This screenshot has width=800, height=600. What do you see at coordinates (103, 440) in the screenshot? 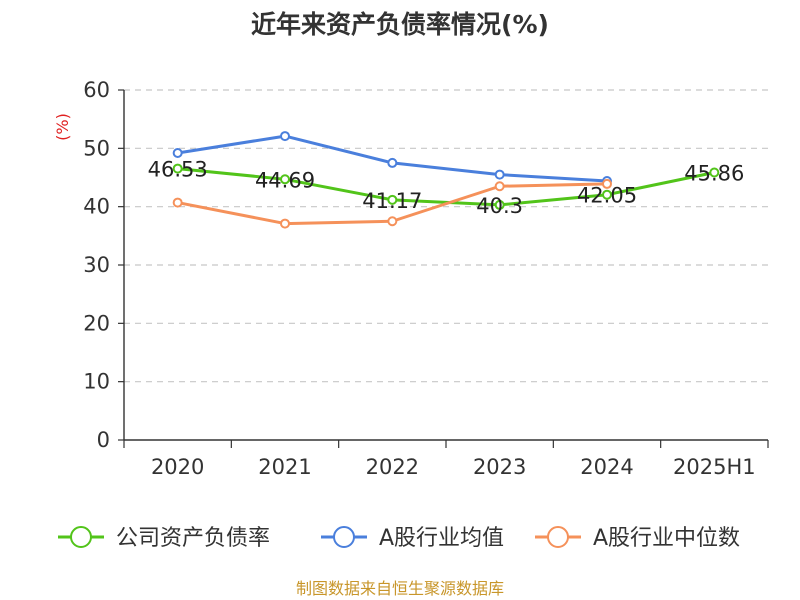
I see `y-tick-label: 0` at bounding box center [103, 440].